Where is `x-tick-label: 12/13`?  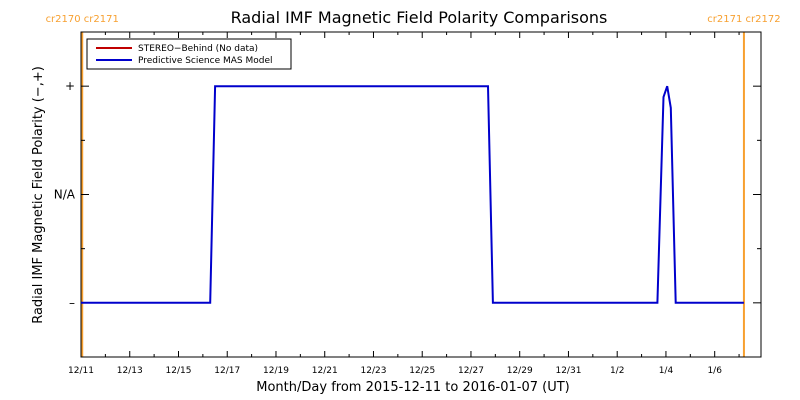 x-tick-label: 12/13 is located at coordinates (130, 371).